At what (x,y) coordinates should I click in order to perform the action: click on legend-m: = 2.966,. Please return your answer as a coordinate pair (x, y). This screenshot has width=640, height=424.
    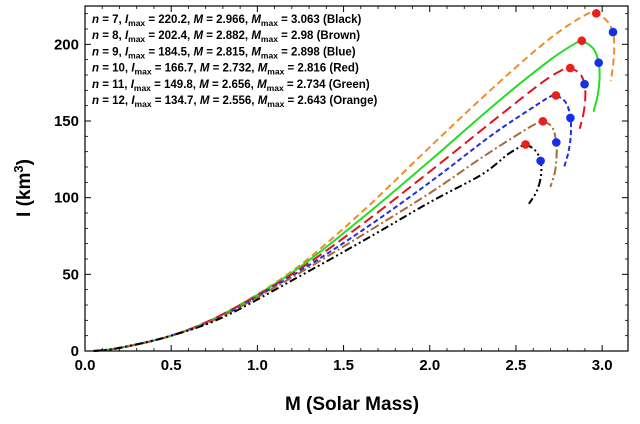
    Looking at the image, I should click on (227, 20).